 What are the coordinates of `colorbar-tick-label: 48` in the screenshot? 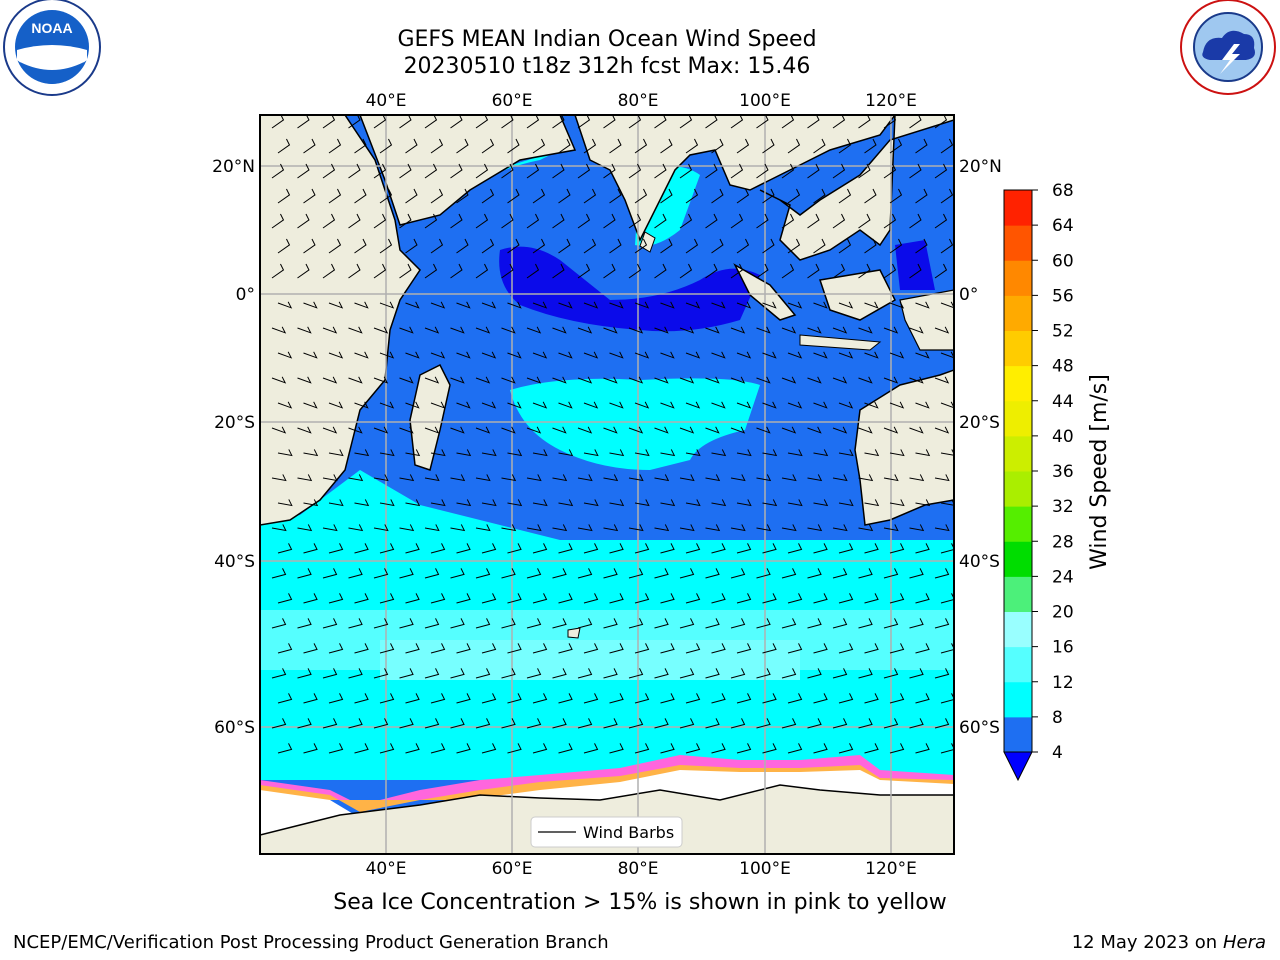 It's located at (1063, 367).